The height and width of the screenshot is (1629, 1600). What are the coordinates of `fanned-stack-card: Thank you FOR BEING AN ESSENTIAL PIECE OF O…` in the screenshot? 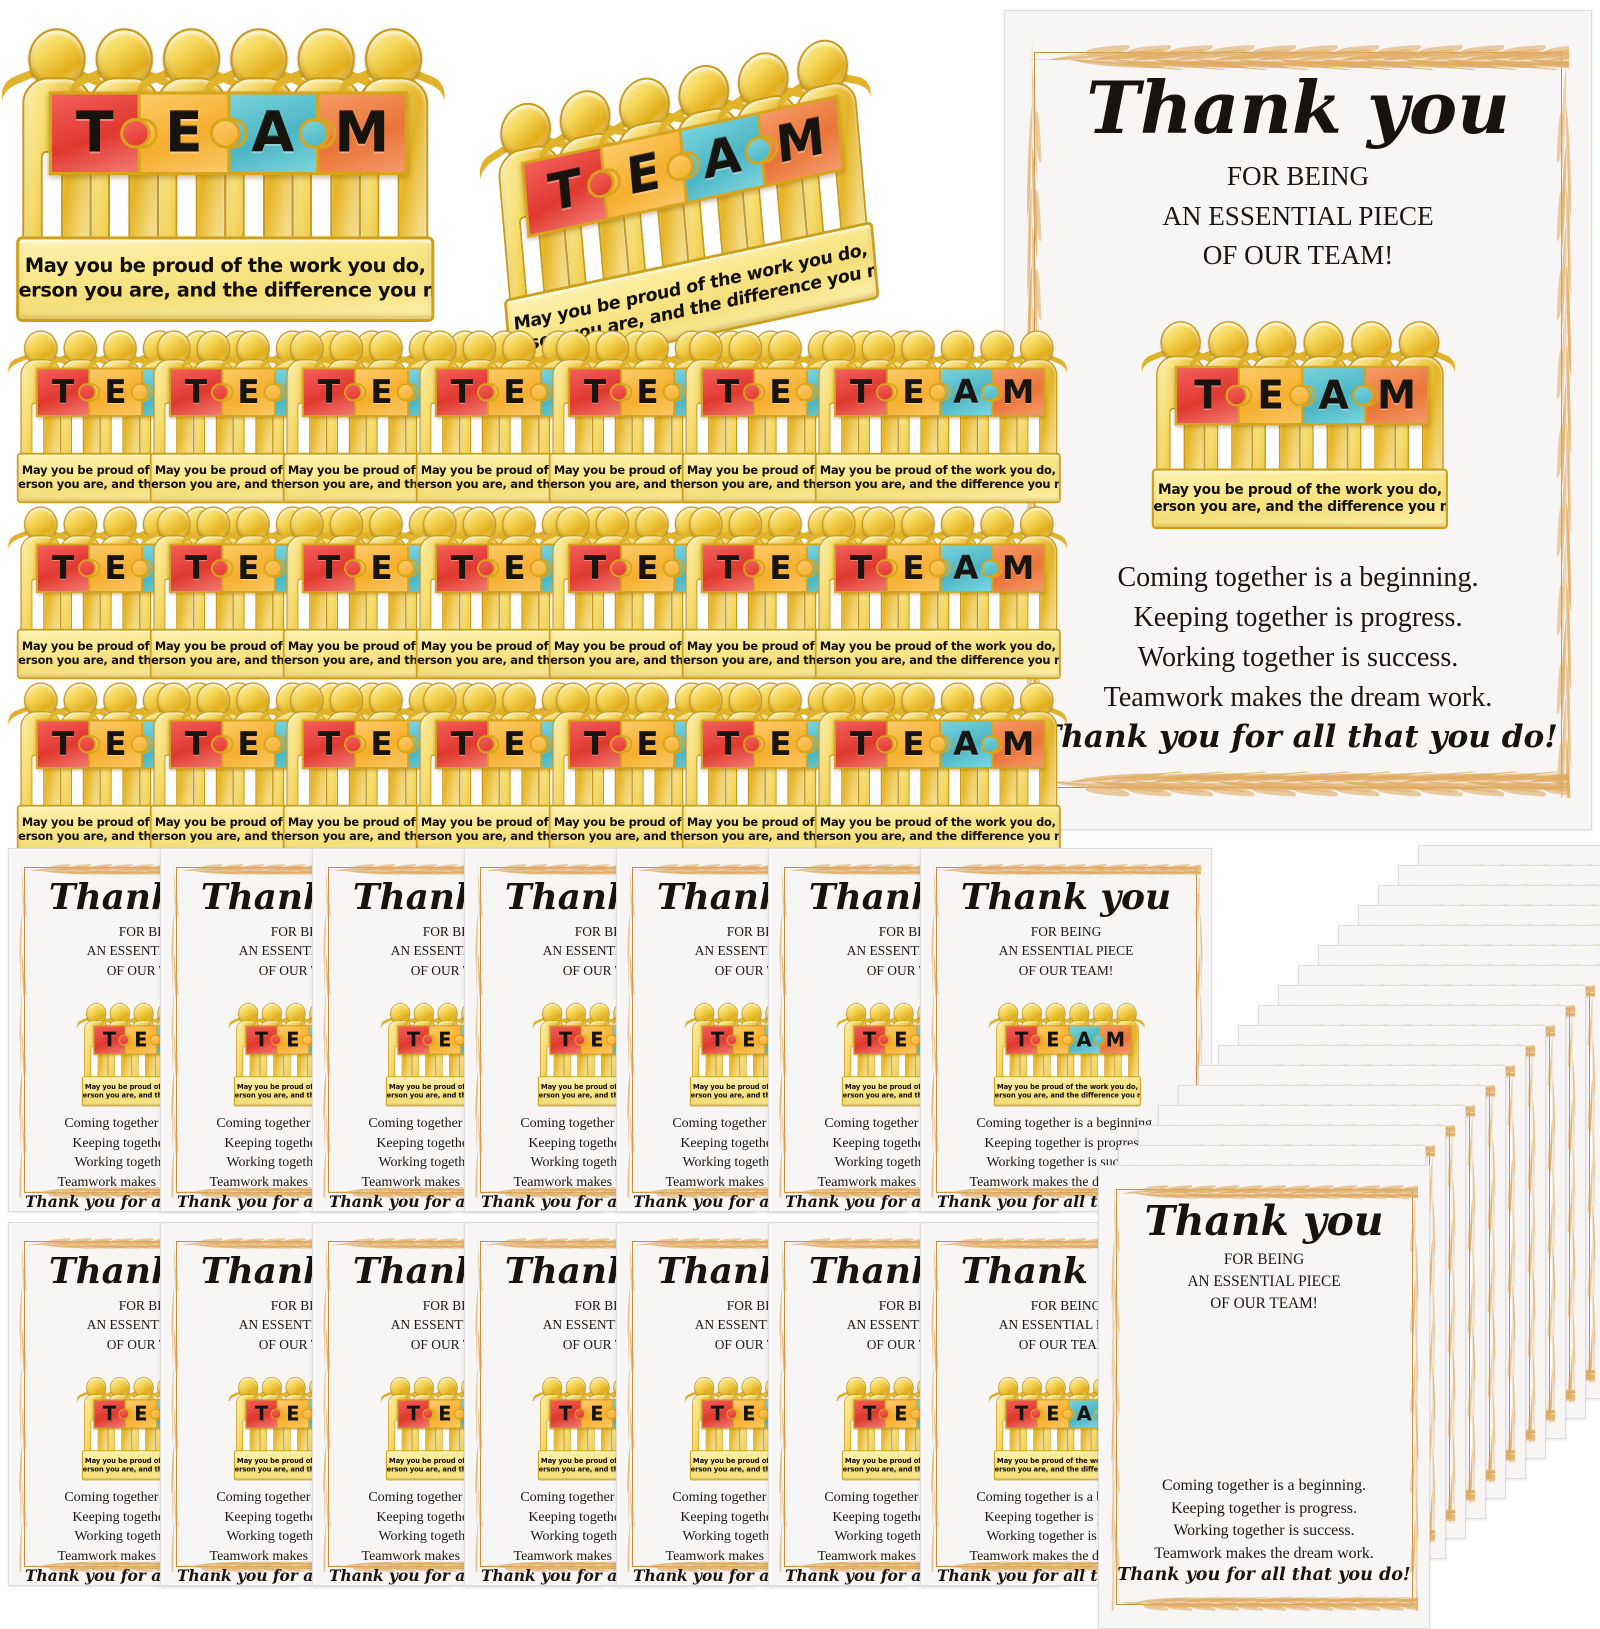 It's located at (1264, 1397).